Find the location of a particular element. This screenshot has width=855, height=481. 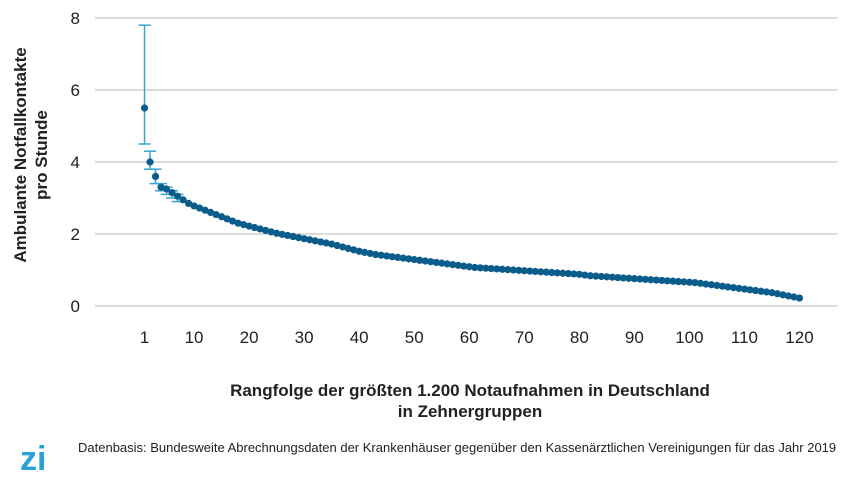

x-tick-label: 100 is located at coordinates (689, 337).